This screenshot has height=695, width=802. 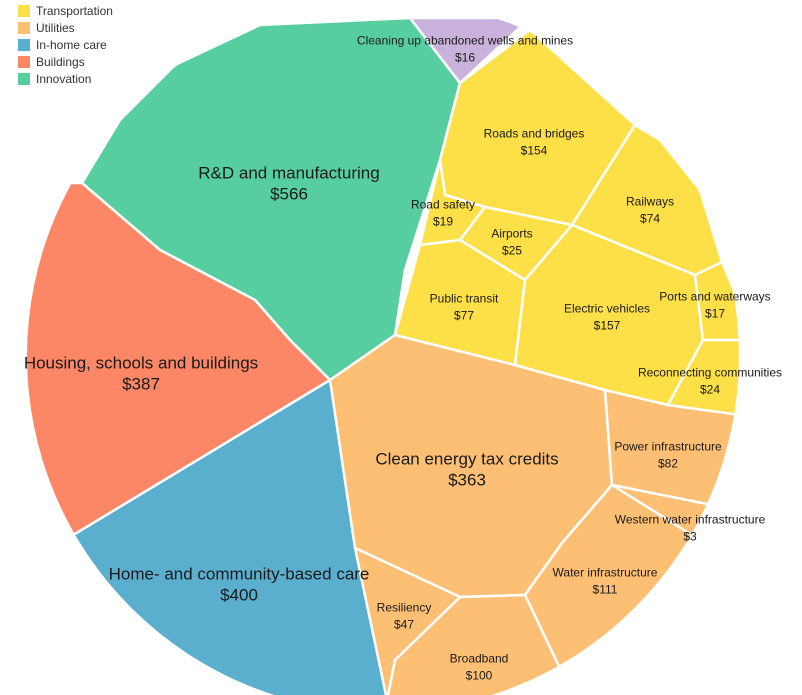 I want to click on legend-label: Transportation, so click(x=74, y=10).